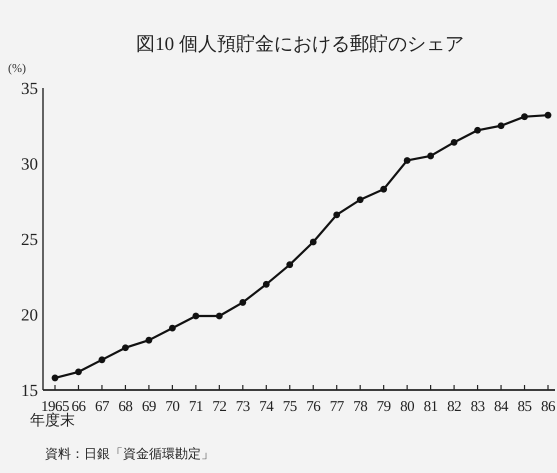 The width and height of the screenshot is (557, 473). I want to click on y-axis-title: (%), so click(17, 68).